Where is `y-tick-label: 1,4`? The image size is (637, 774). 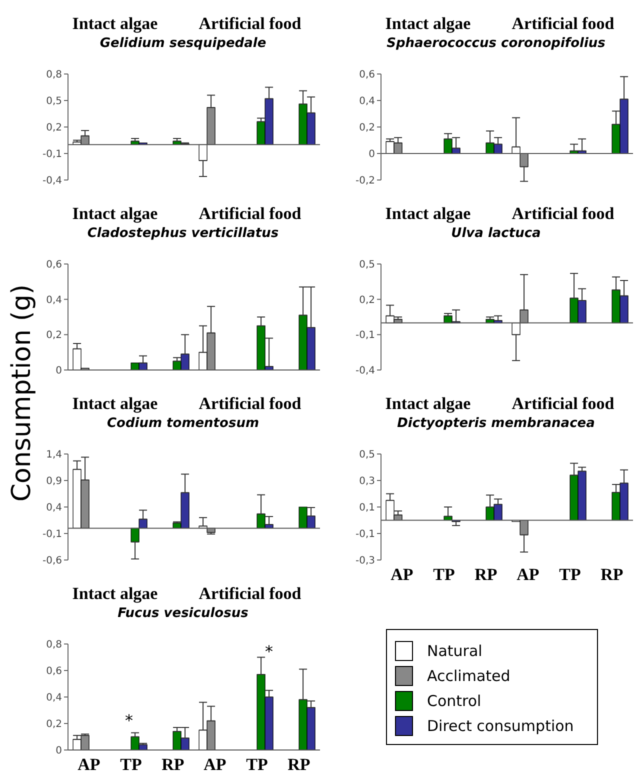 y-tick-label: 1,4 is located at coordinates (54, 455).